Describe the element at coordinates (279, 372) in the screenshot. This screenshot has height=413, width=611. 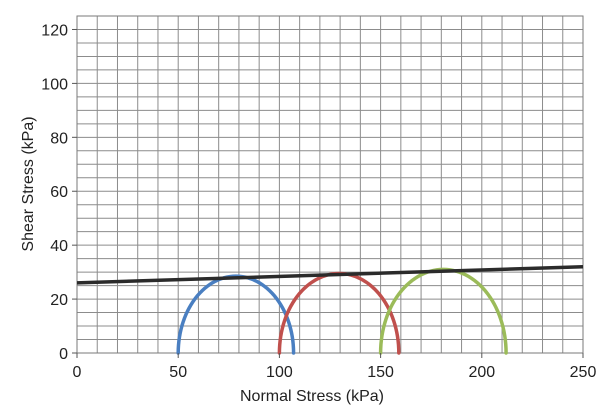
I see `x-tick-label: 100` at that location.